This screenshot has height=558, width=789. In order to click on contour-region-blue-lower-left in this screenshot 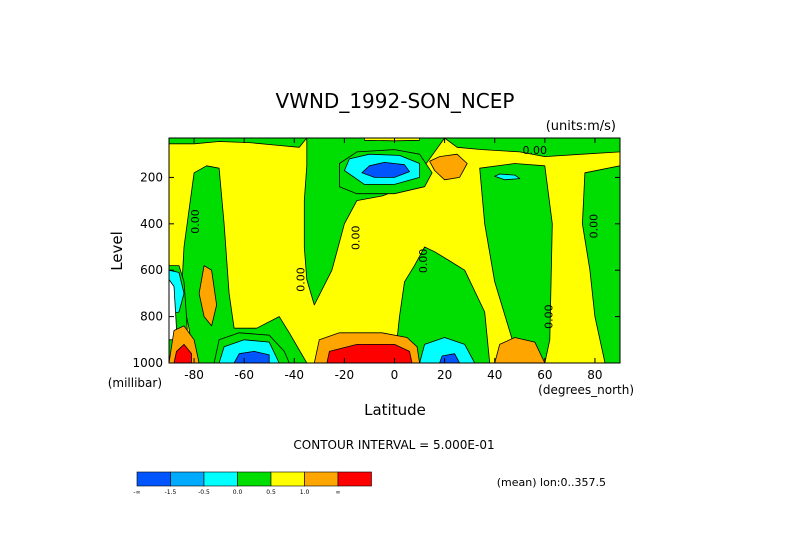, I will do `click(251, 356)`.